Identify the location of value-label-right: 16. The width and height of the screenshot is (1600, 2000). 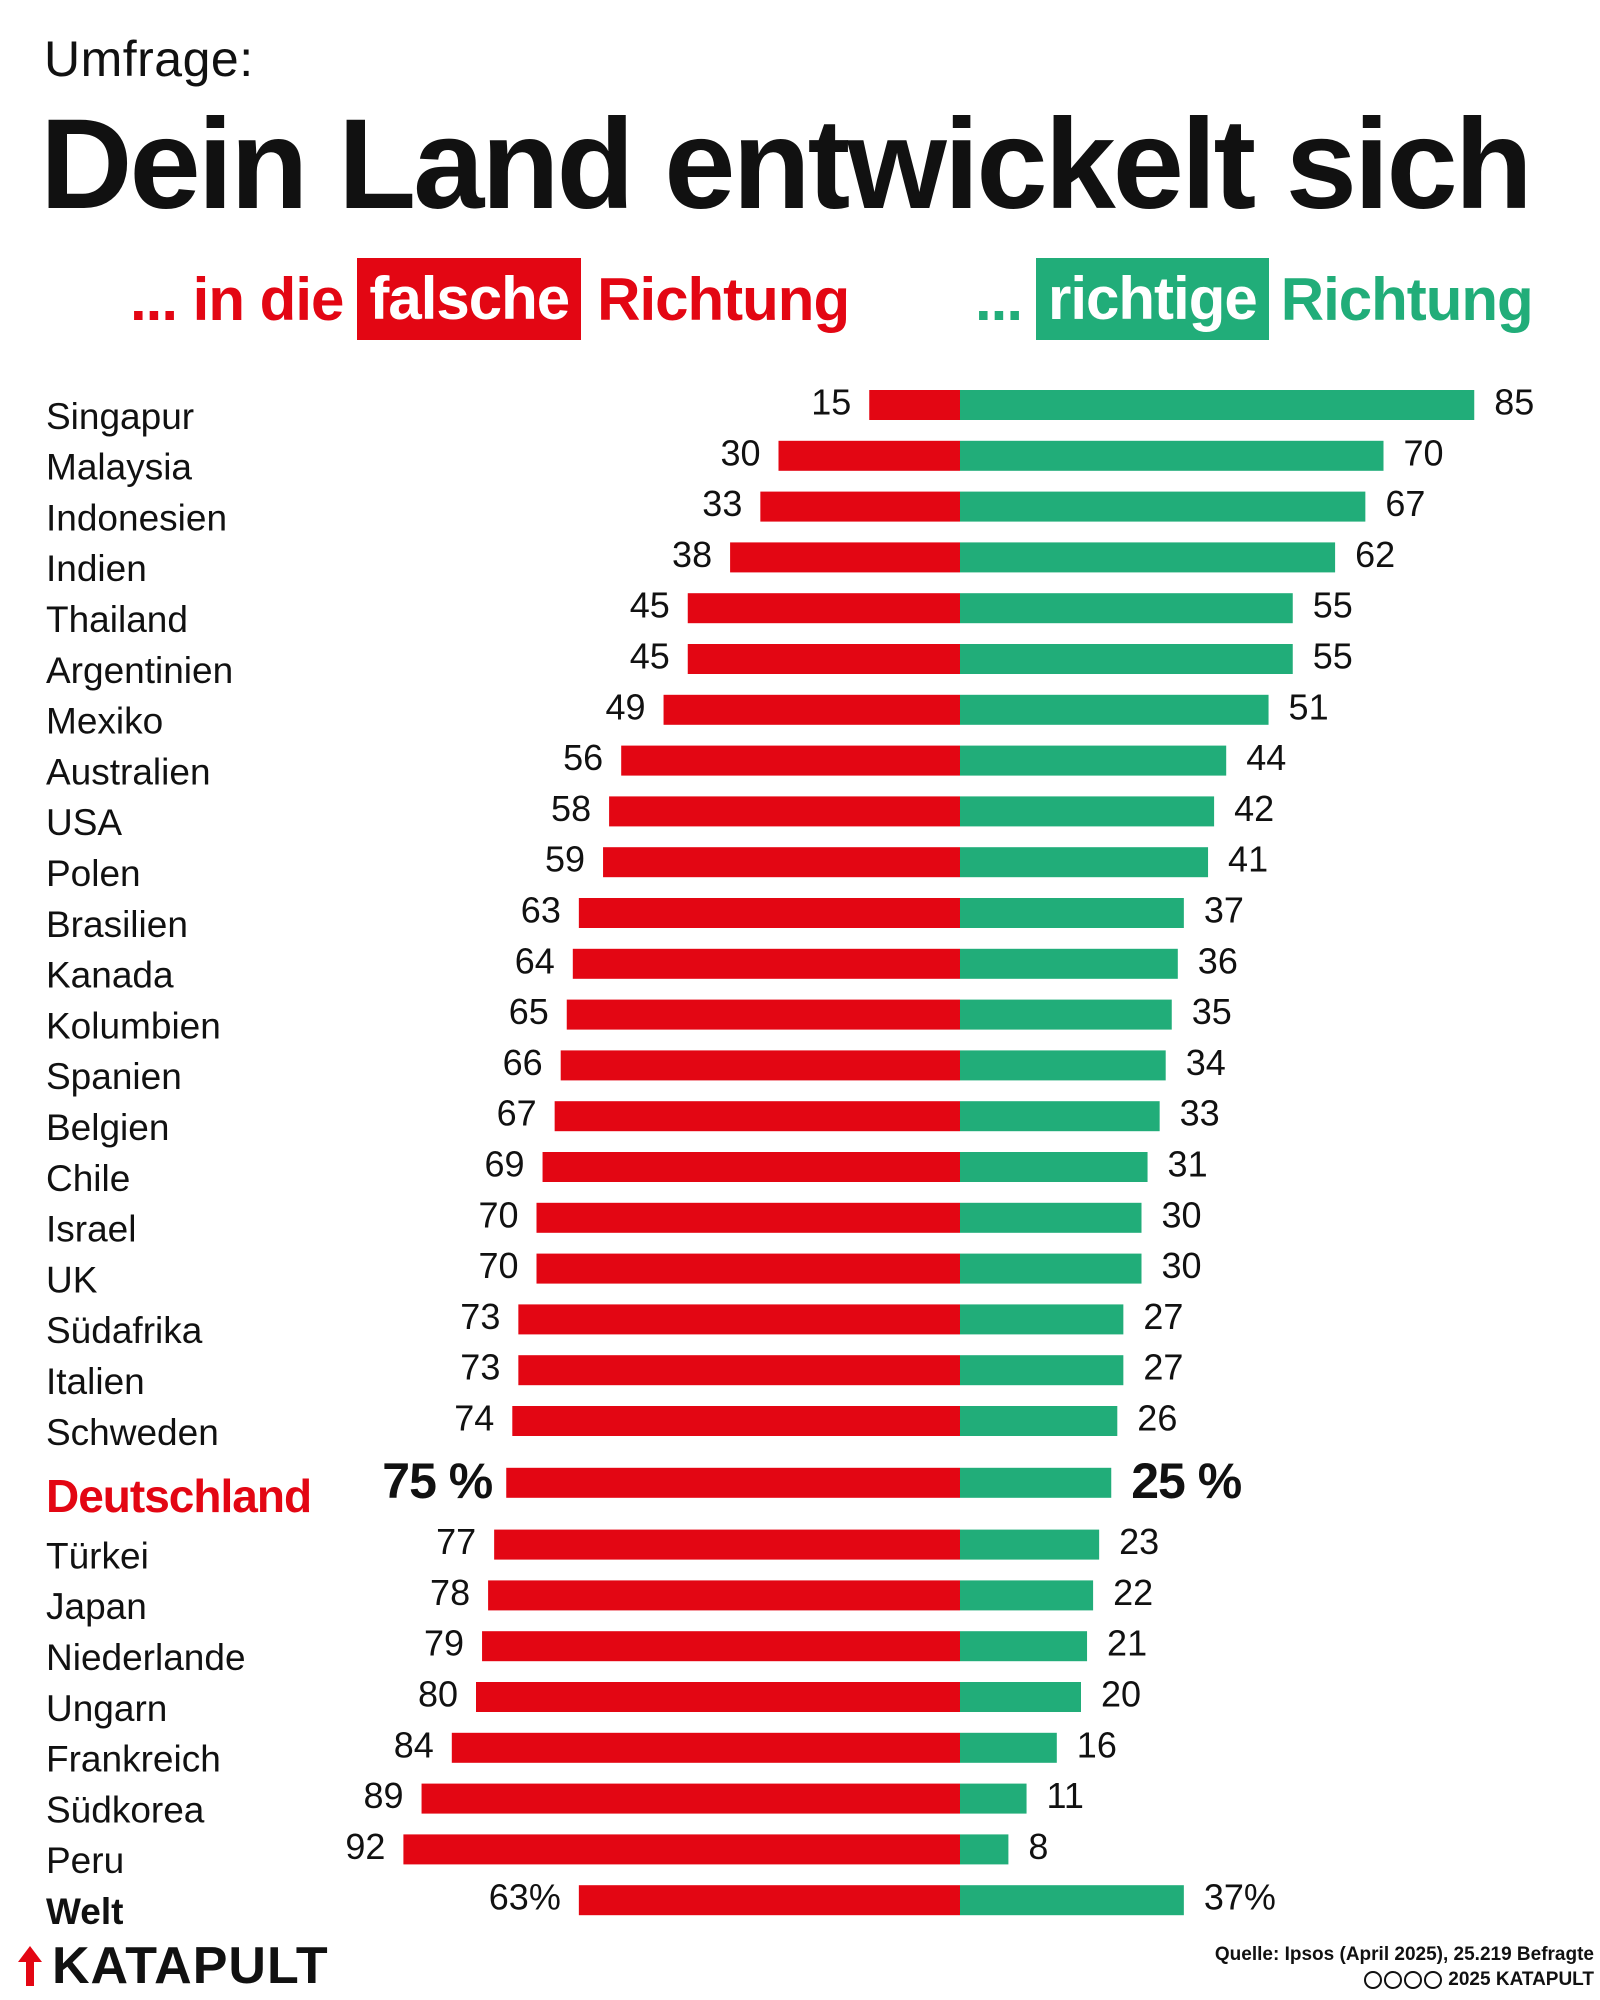
(1097, 1744).